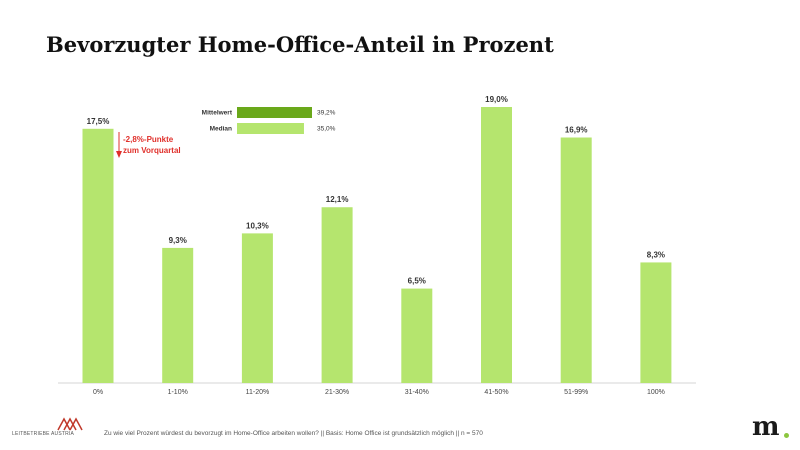  What do you see at coordinates (217, 113) in the screenshot?
I see `legend-label: Mittelwert` at bounding box center [217, 113].